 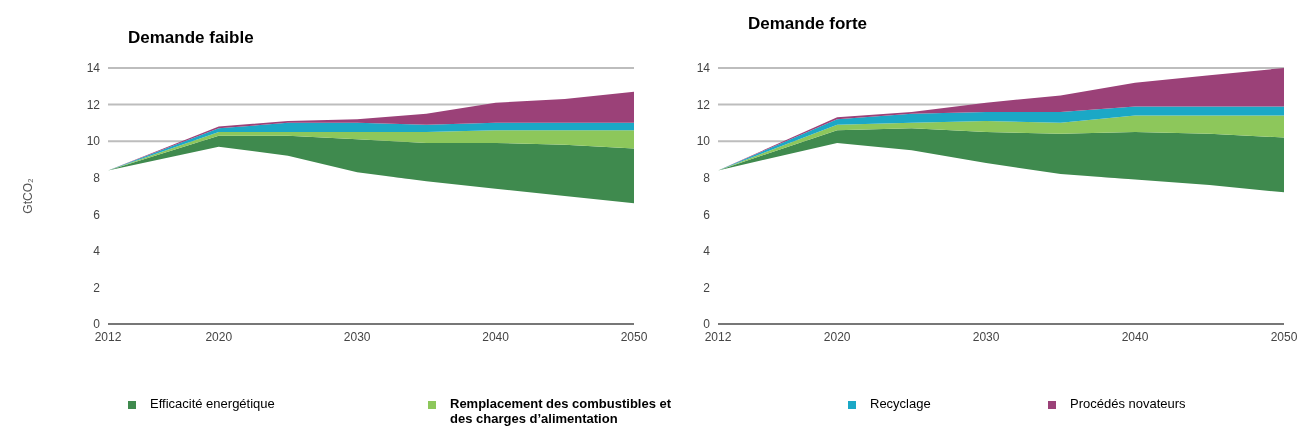 What do you see at coordinates (808, 24) in the screenshot?
I see `chart-title: Demande forte` at bounding box center [808, 24].